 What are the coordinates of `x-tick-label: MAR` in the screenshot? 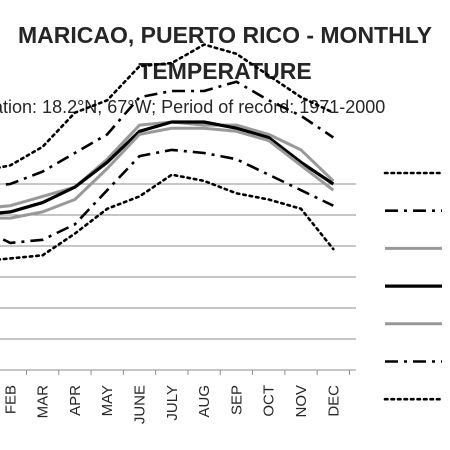 It's located at (43, 402).